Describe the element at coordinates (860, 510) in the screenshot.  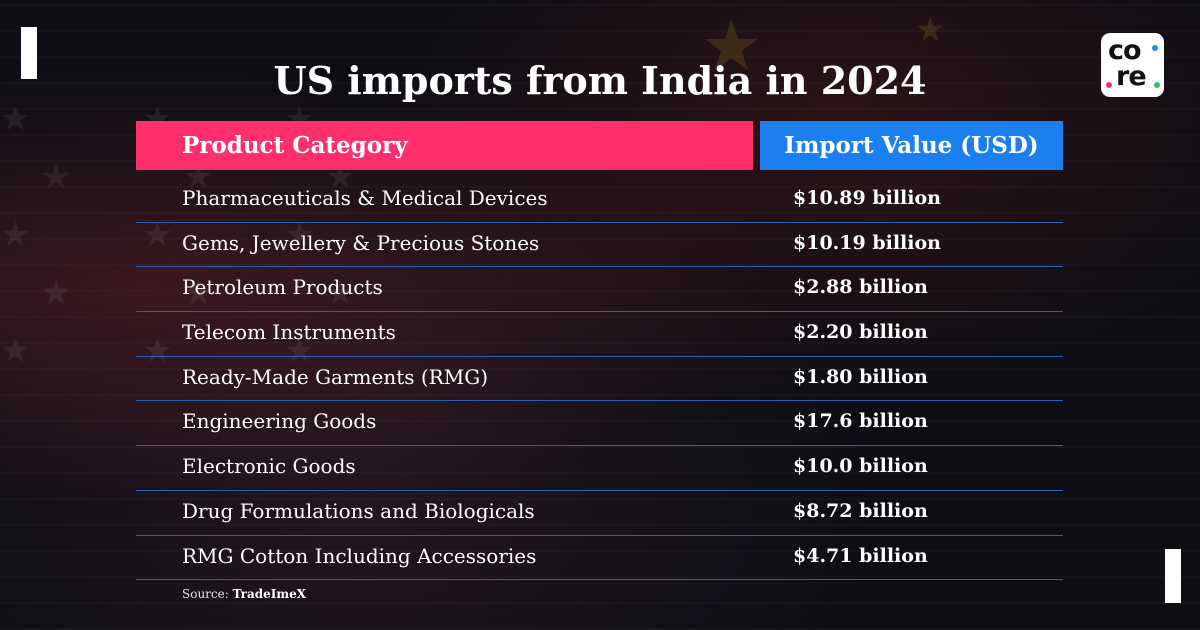
I see `value-cell: $8.72 billion` at that location.